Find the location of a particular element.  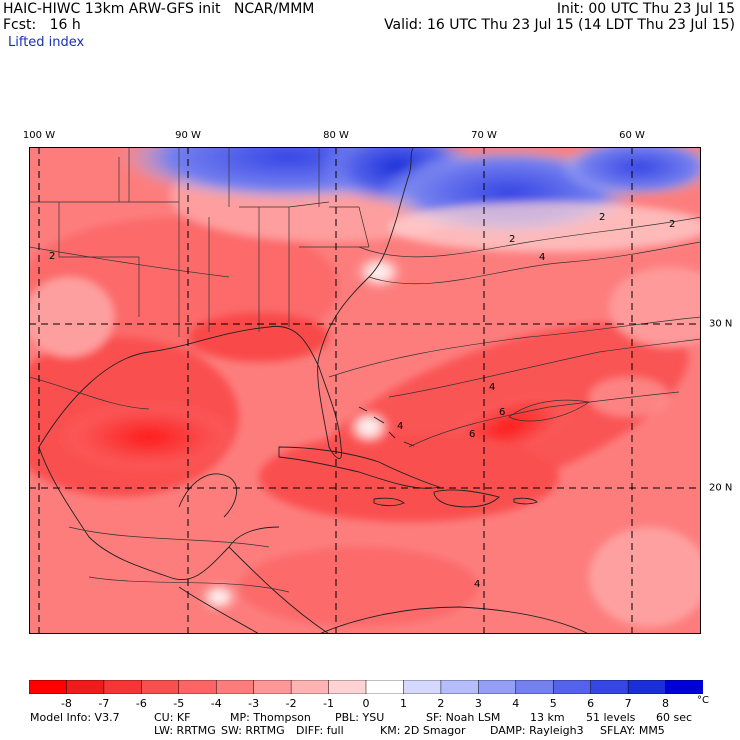

lon-label-60w: 60 W is located at coordinates (632, 135).